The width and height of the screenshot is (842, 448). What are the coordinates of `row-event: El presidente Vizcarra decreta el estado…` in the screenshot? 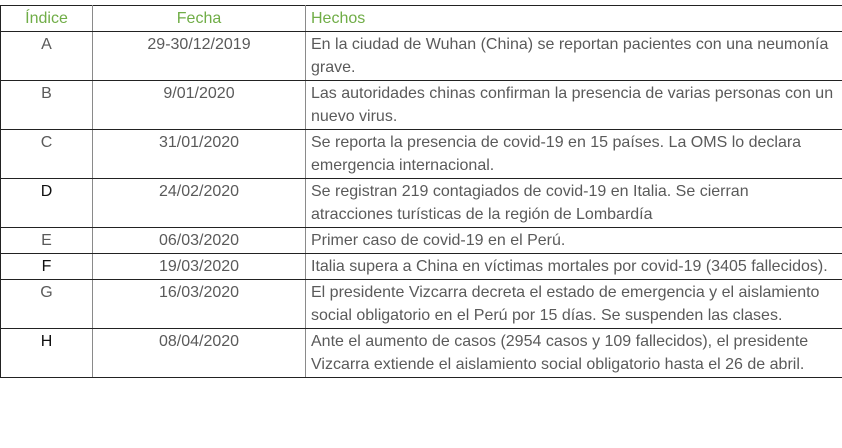 It's located at (573, 304).